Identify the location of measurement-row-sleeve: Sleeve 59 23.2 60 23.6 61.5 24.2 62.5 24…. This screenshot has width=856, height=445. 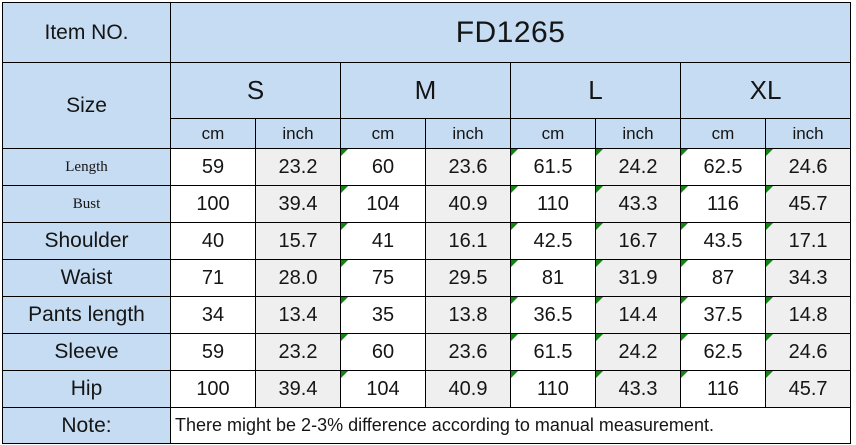
(427, 352).